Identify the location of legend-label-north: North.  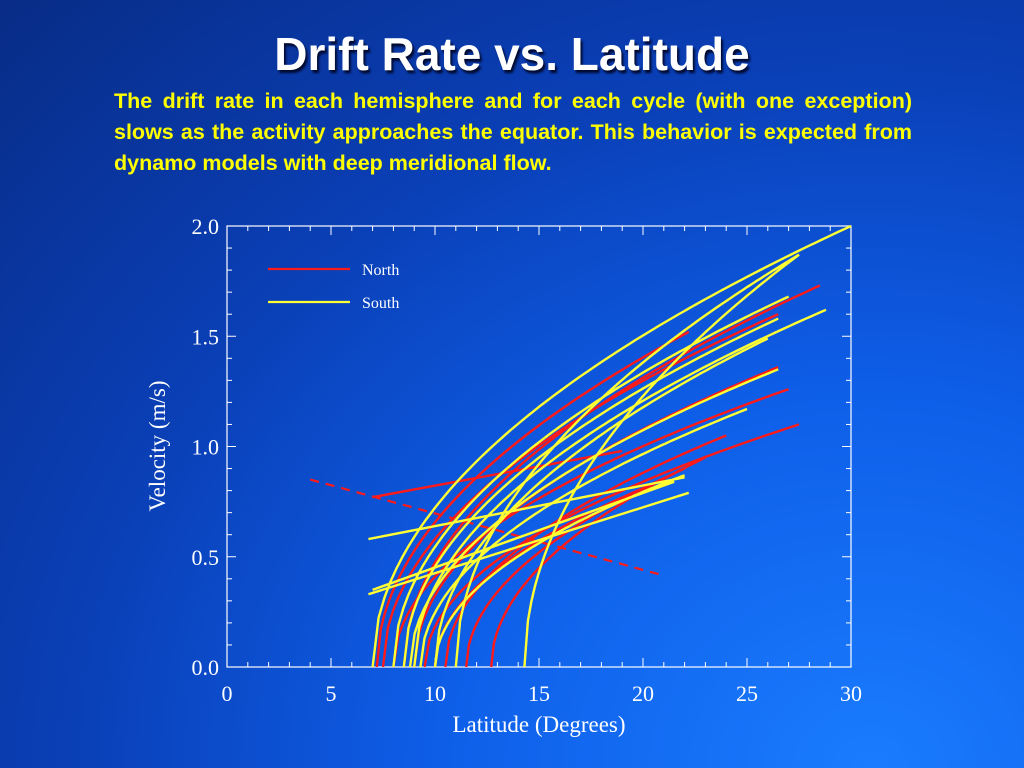
(380, 270).